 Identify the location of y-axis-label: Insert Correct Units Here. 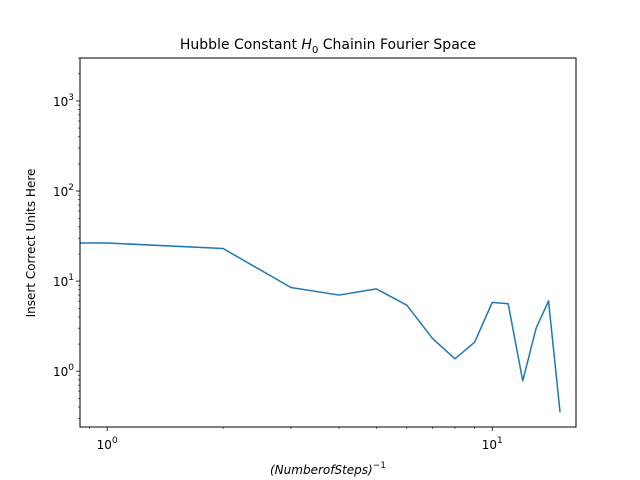
(31, 243).